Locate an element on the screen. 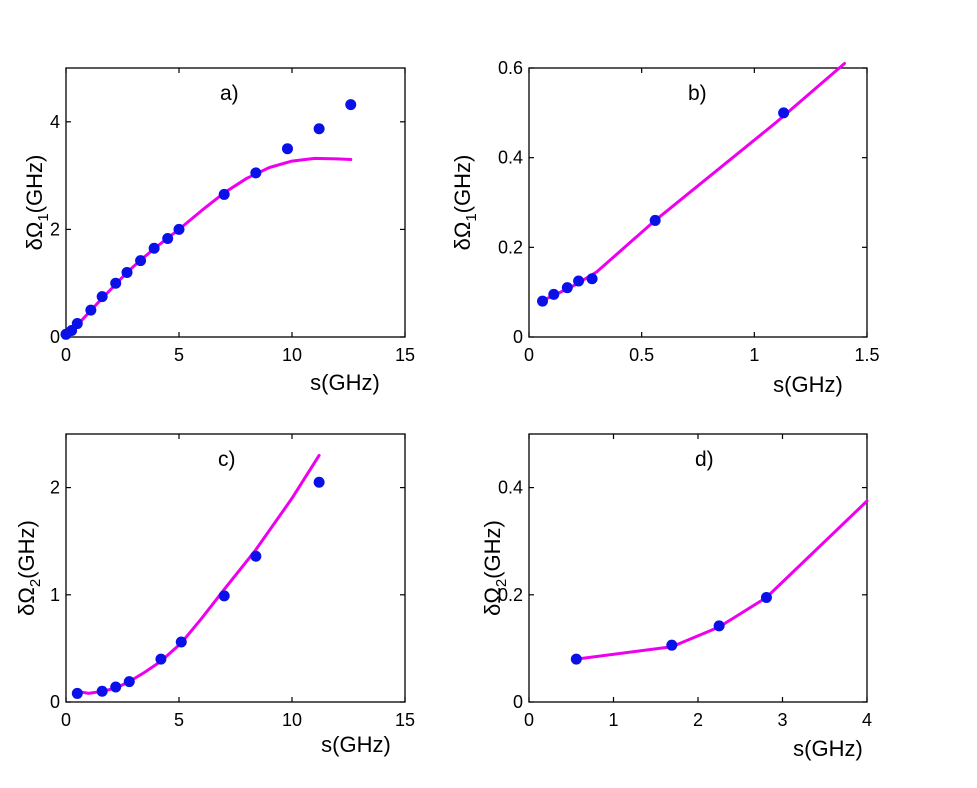 The width and height of the screenshot is (977, 788). panel-title: c) is located at coordinates (227, 459).